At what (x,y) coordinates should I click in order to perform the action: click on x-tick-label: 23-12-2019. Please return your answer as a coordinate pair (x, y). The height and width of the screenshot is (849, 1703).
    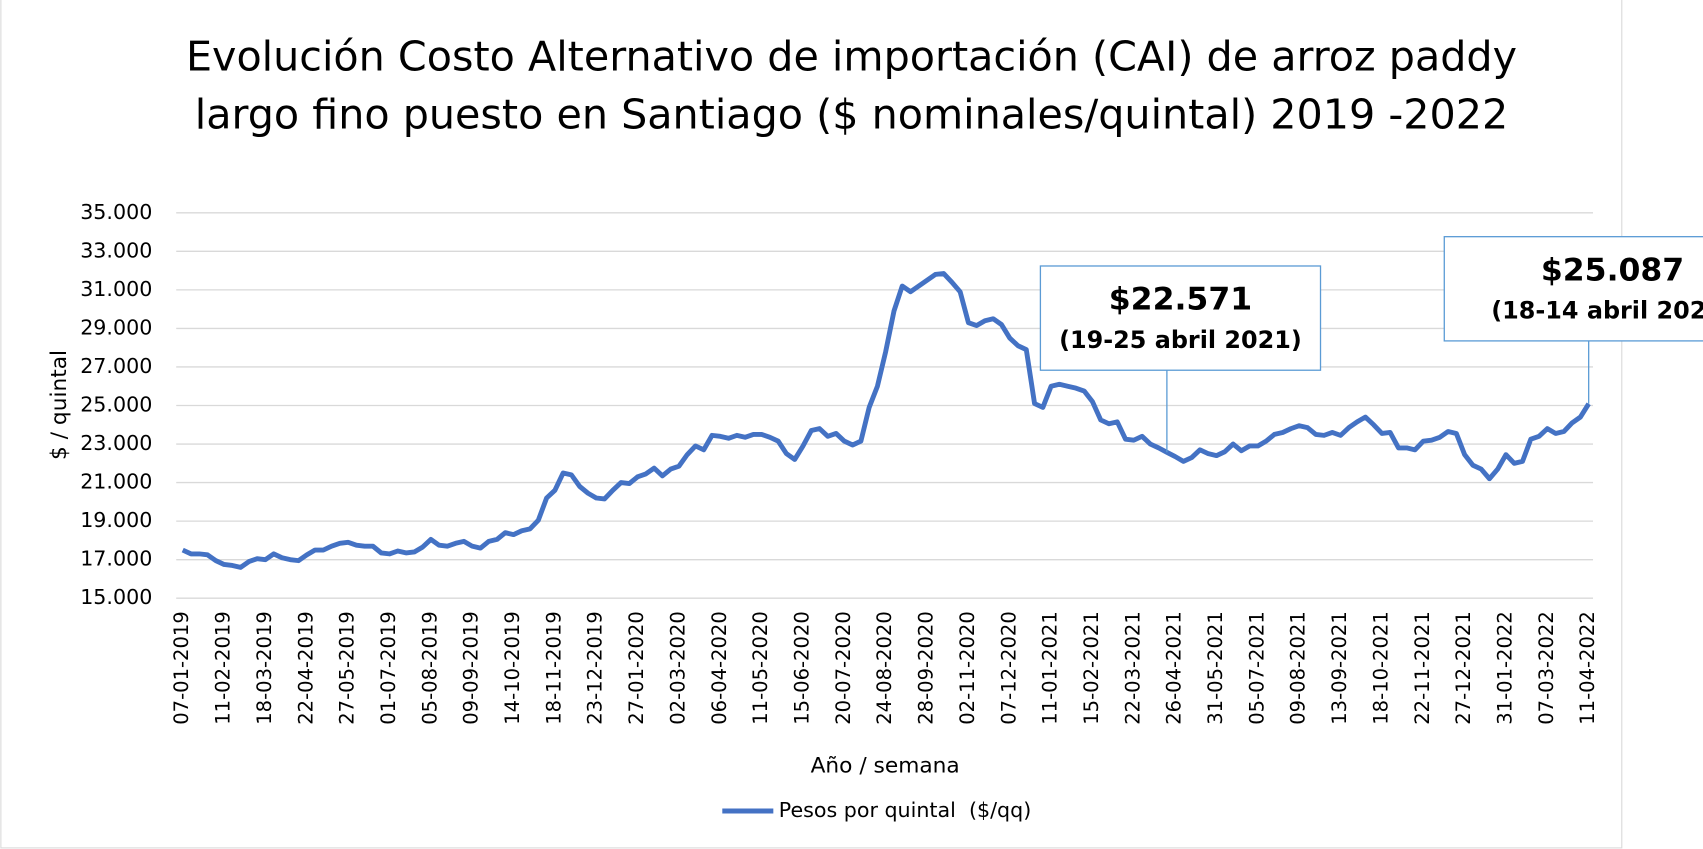
    Looking at the image, I should click on (595, 668).